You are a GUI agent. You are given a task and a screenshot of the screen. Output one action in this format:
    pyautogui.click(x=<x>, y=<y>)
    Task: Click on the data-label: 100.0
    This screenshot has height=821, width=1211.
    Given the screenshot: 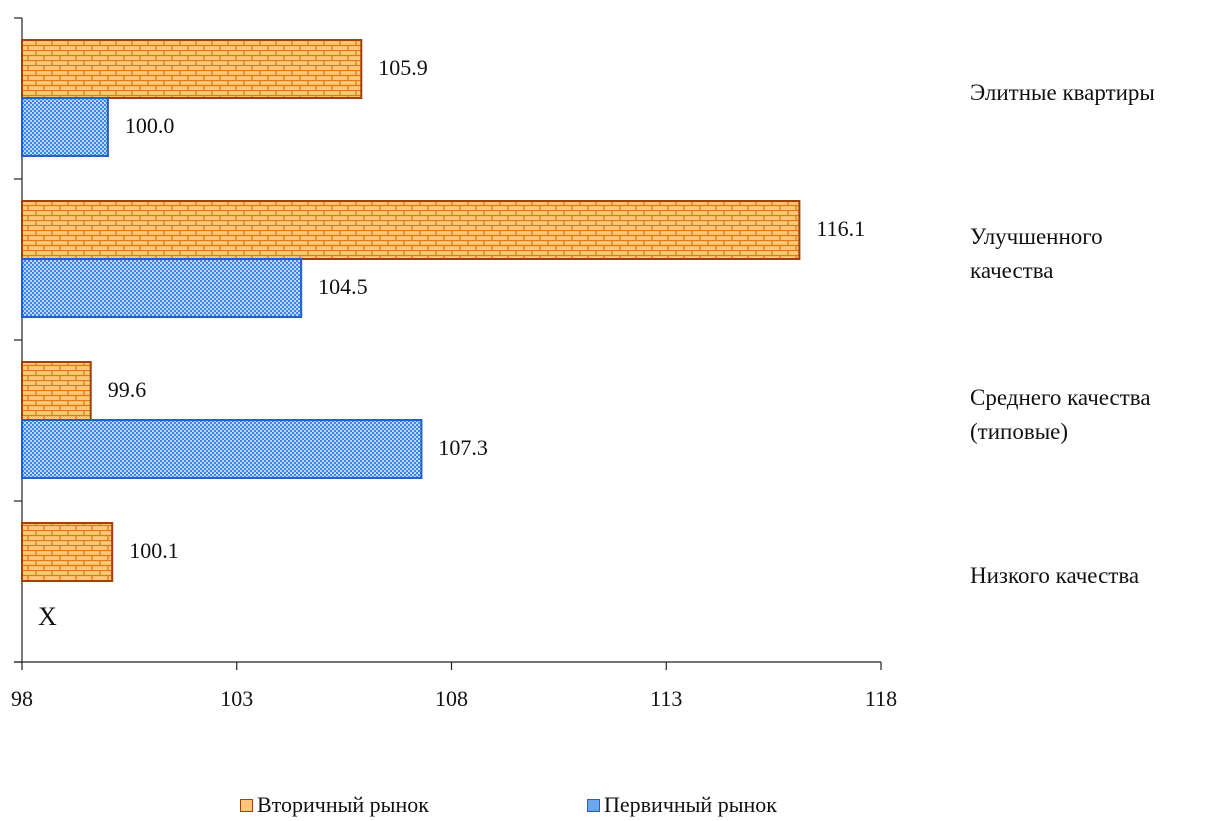 What is the action you would take?
    pyautogui.click(x=149, y=125)
    